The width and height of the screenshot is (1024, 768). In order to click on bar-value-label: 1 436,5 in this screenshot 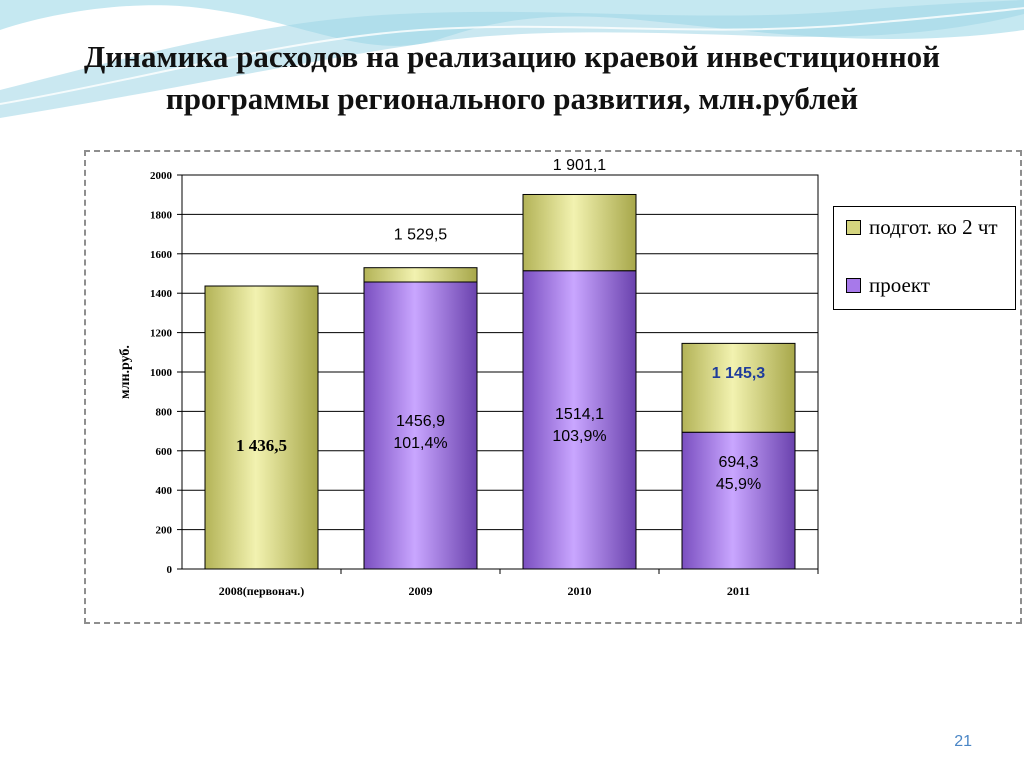, I will do `click(261, 445)`.